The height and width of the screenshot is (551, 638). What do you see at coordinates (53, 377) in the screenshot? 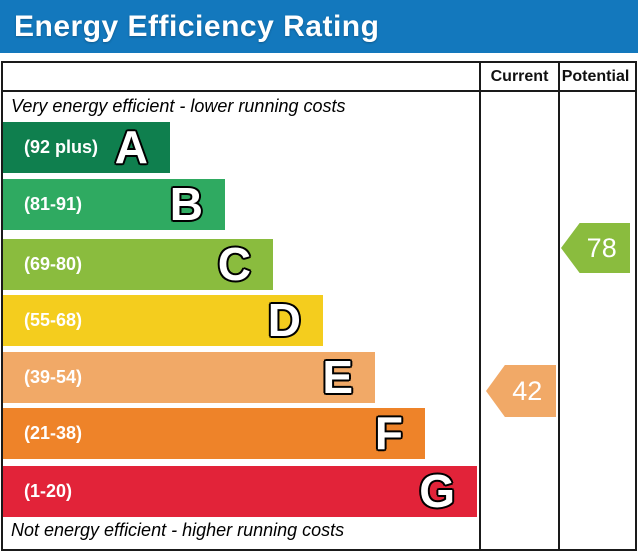
I see `band-e-range-label: (39-54)` at bounding box center [53, 377].